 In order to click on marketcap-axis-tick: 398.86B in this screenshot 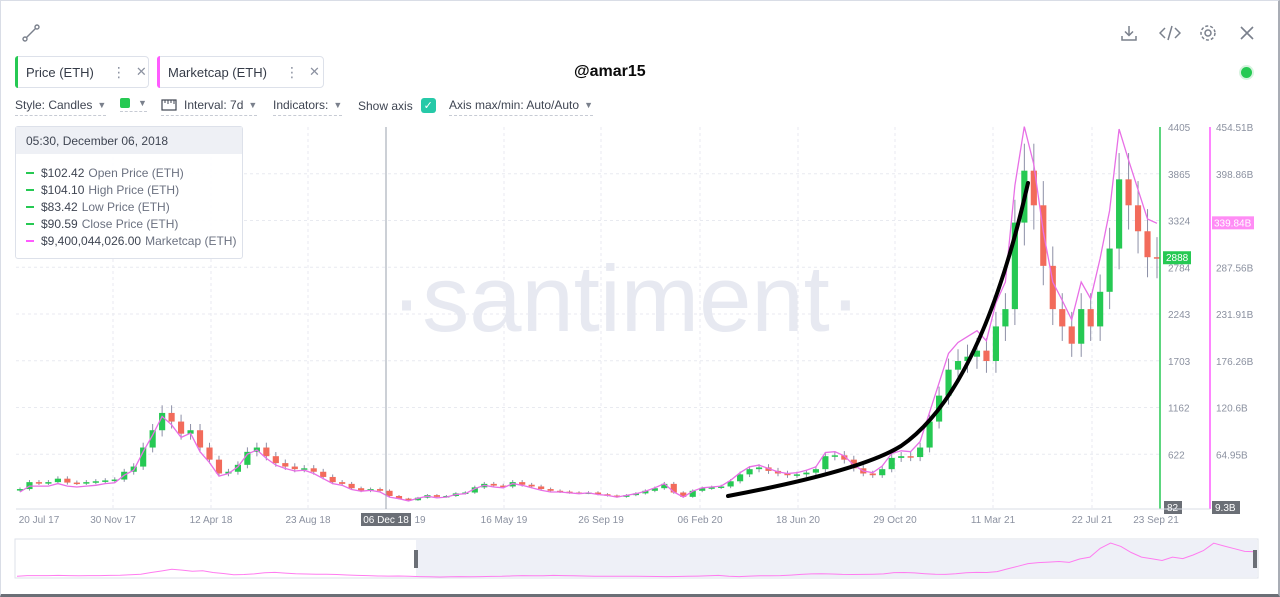, I will do `click(1235, 175)`.